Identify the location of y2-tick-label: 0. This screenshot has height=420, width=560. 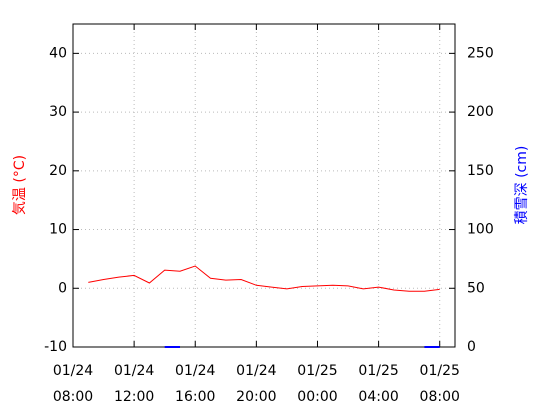
(471, 347).